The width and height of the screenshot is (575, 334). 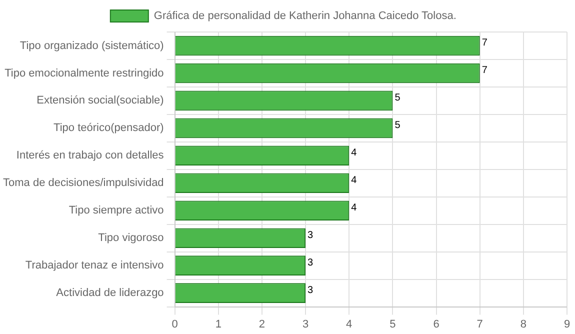 What do you see at coordinates (305, 16) in the screenshot?
I see `legend-label: Gráfica de personalidad de Katherin Johanna Caicedo Tolosa.` at bounding box center [305, 16].